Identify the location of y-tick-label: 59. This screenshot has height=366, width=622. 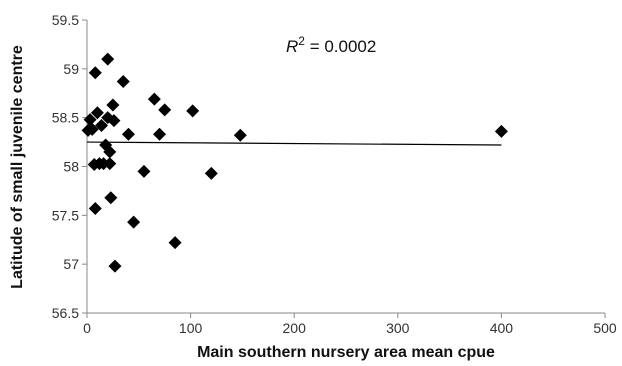
(71, 69).